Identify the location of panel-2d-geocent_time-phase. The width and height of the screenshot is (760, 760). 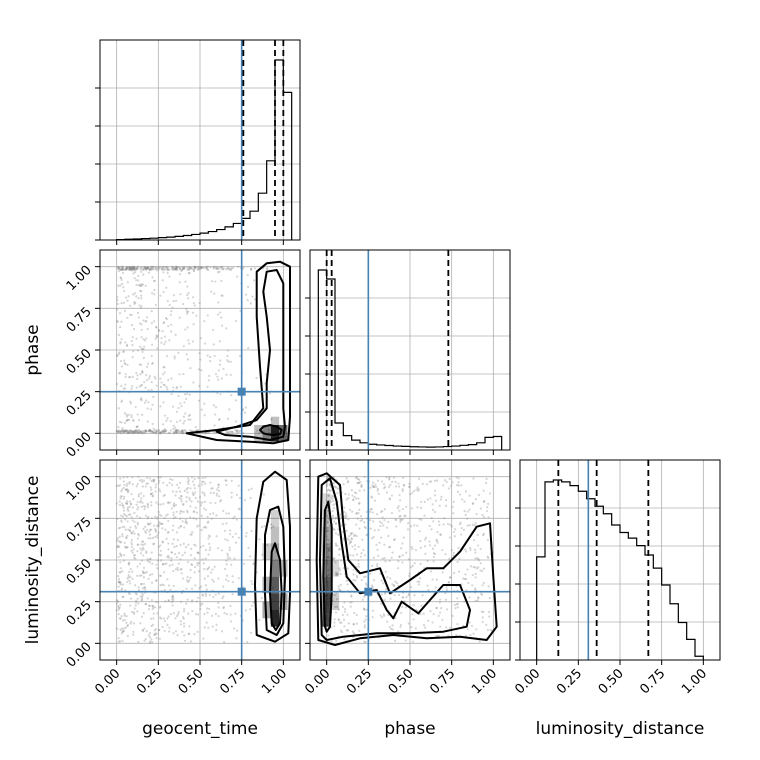
(200, 350).